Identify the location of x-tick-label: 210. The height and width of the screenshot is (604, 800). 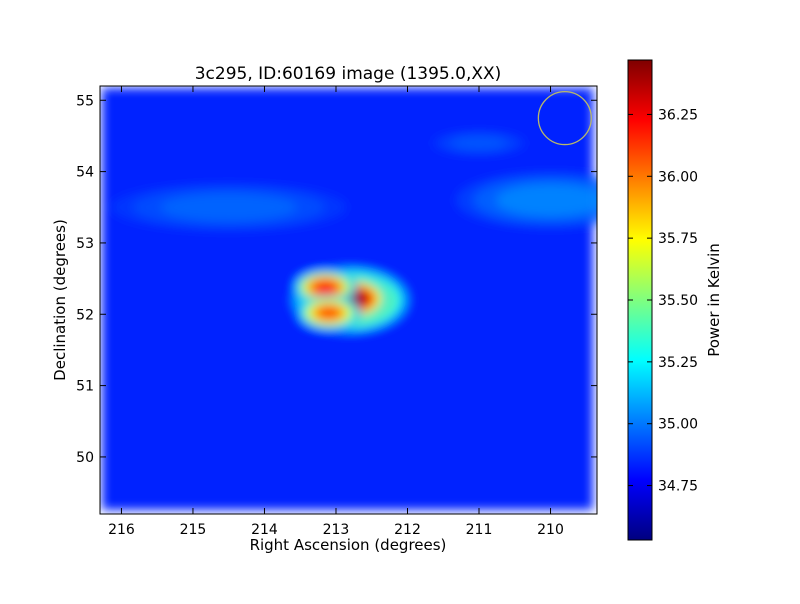
(550, 530).